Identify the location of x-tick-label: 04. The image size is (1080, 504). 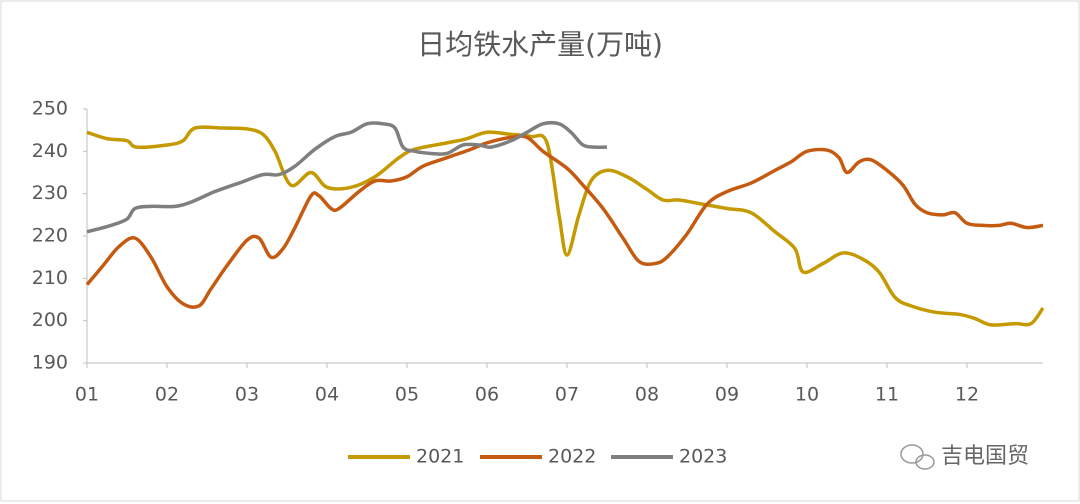
(327, 395).